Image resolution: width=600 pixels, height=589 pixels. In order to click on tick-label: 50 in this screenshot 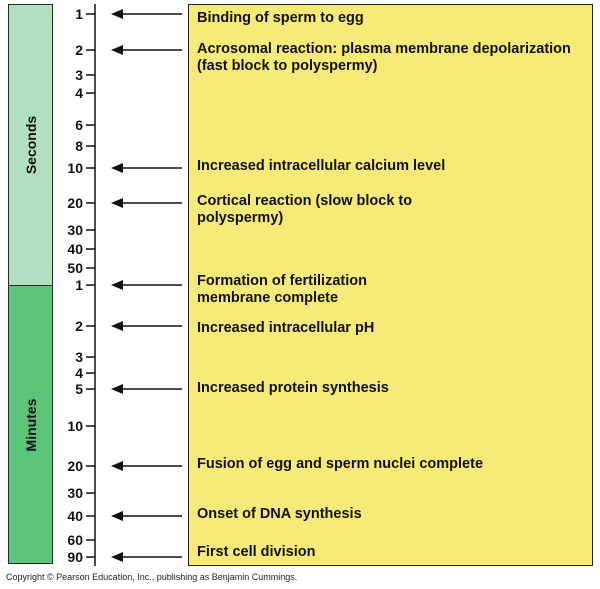, I will do `click(75, 268)`.